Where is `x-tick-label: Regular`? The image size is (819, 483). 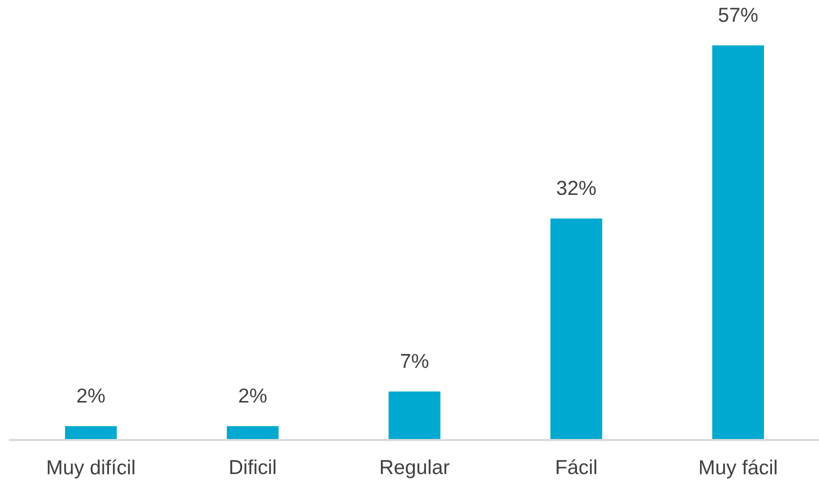 x-tick-label: Regular is located at coordinates (415, 468).